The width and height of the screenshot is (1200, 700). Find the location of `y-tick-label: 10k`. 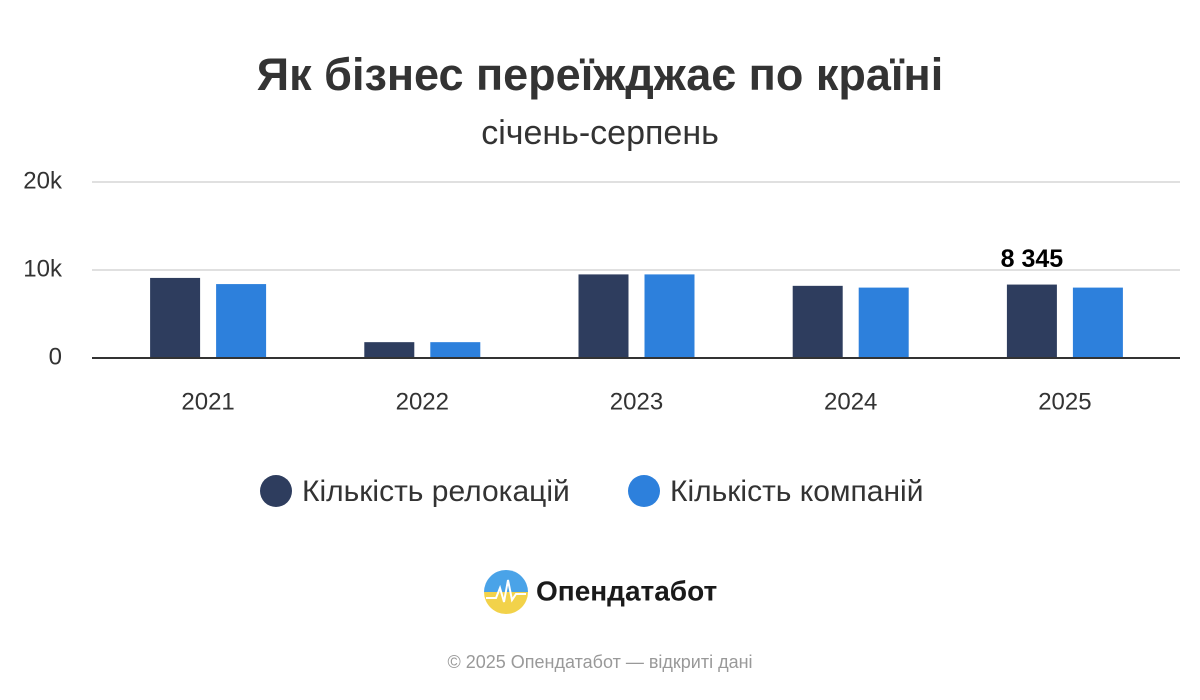

y-tick-label: 10k is located at coordinates (43, 268).